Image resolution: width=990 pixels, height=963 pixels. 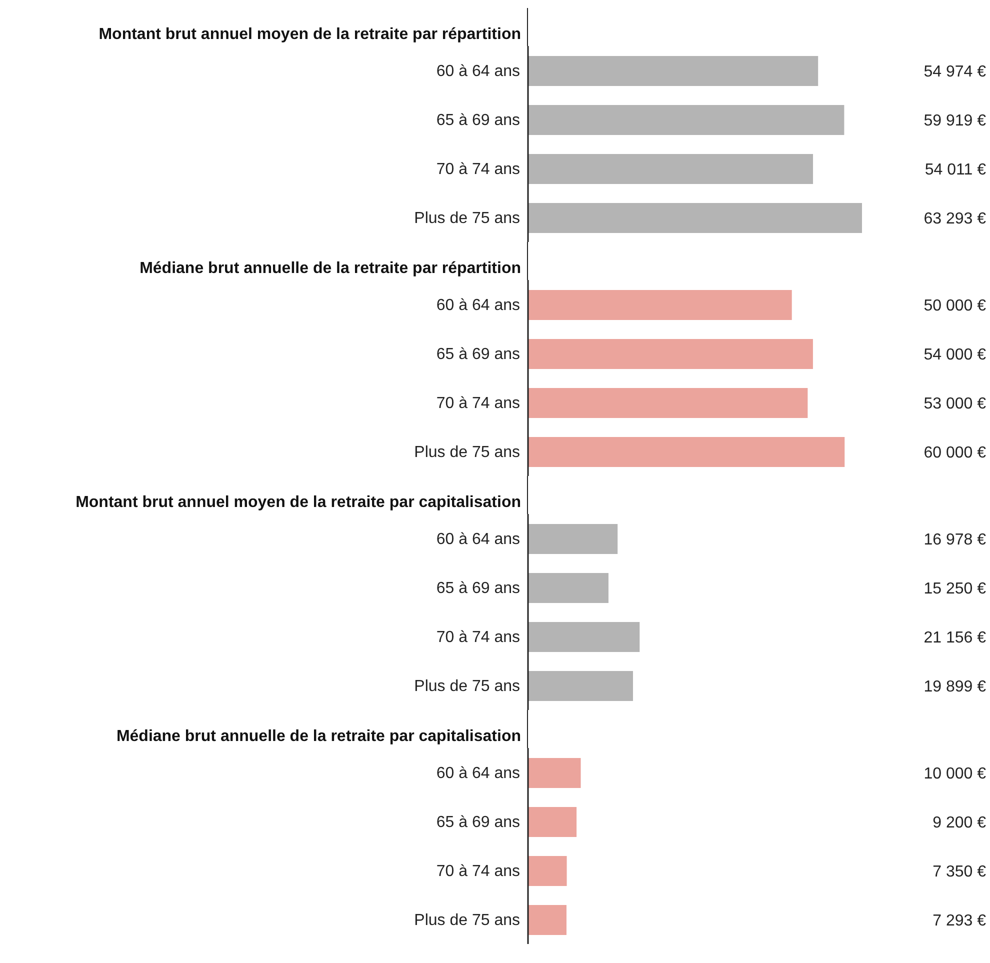 I want to click on data-label: 7 293 €, so click(x=959, y=921).